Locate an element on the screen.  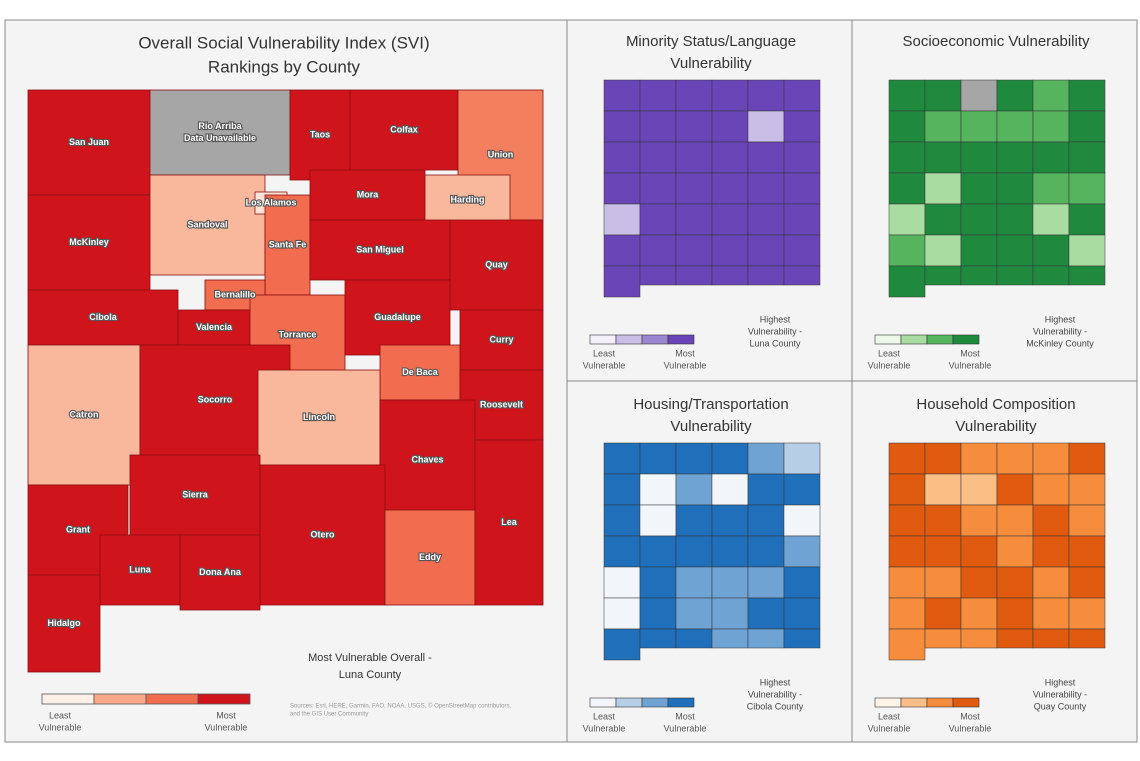
county-label: Otero is located at coordinates (322, 534).